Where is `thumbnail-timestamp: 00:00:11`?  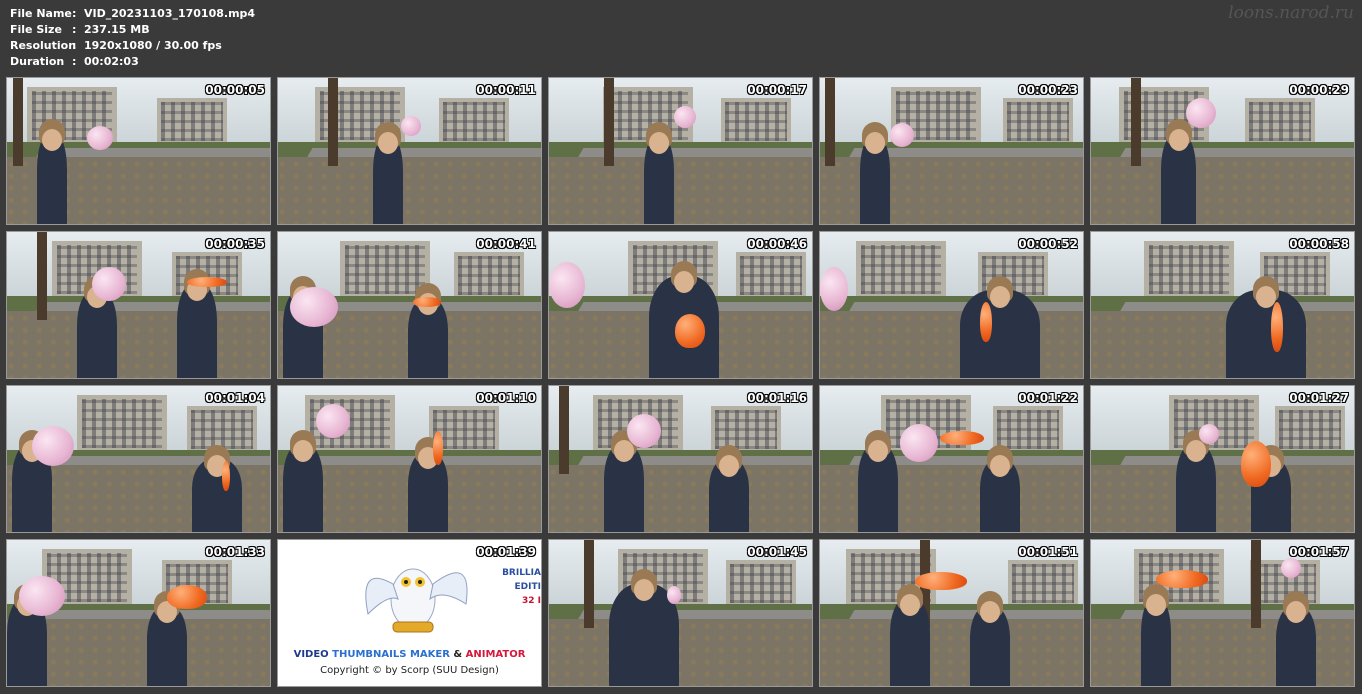
thumbnail-timestamp: 00:00:11 is located at coordinates (506, 90).